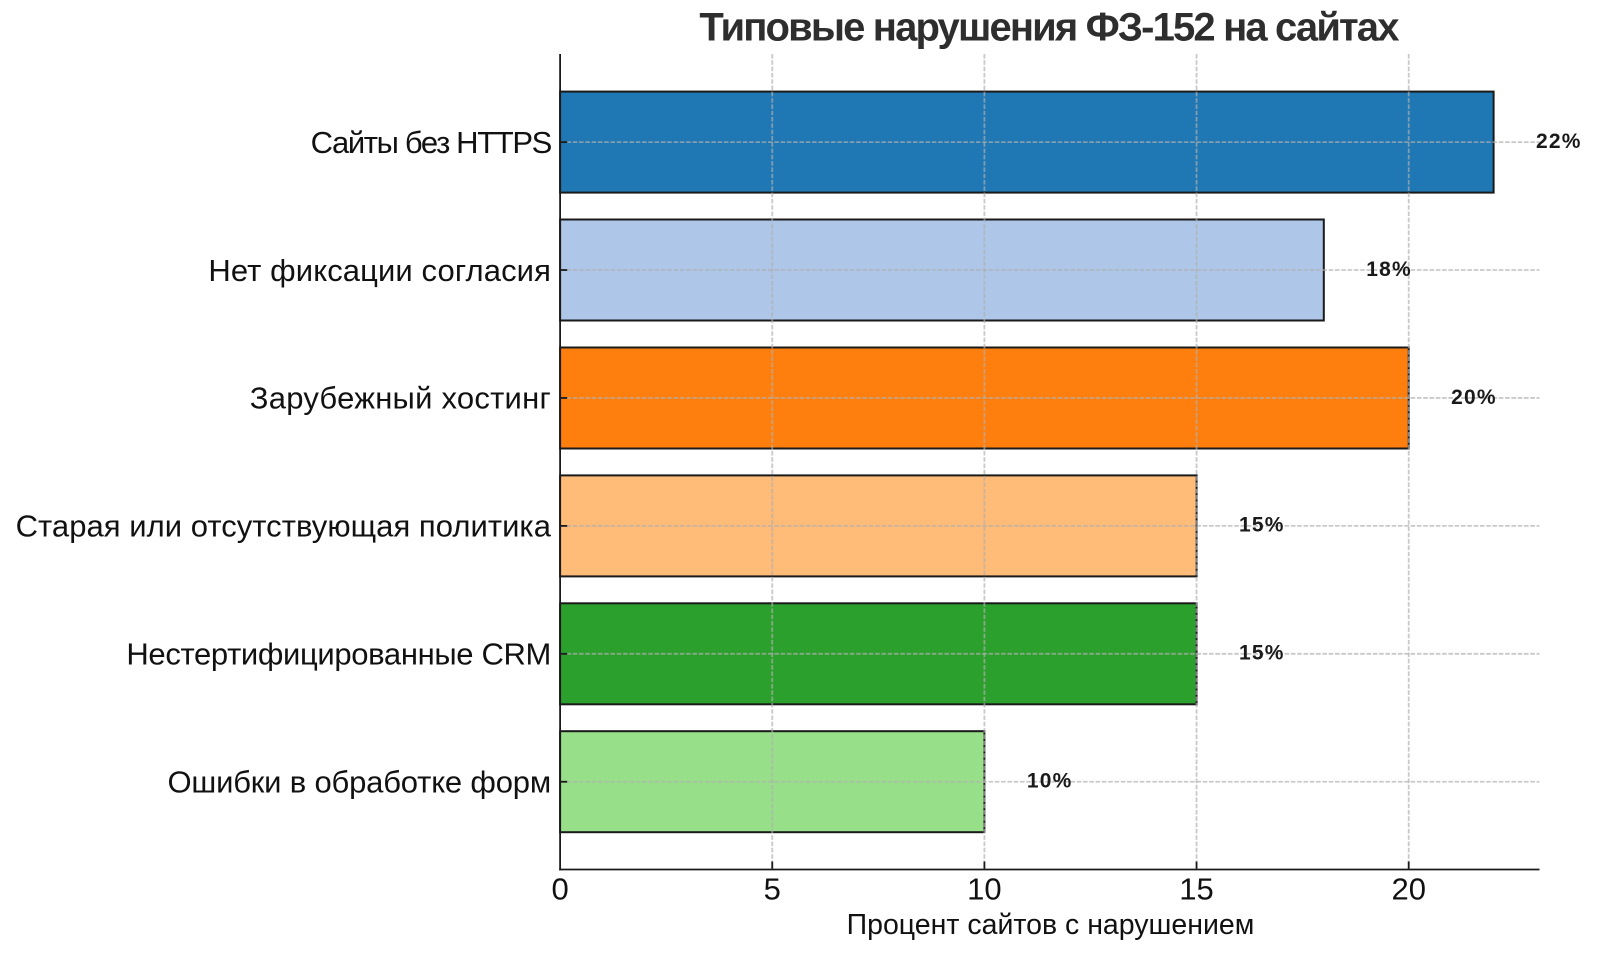 This screenshot has width=1600, height=958. I want to click on svg-text: 20, so click(1408, 889).